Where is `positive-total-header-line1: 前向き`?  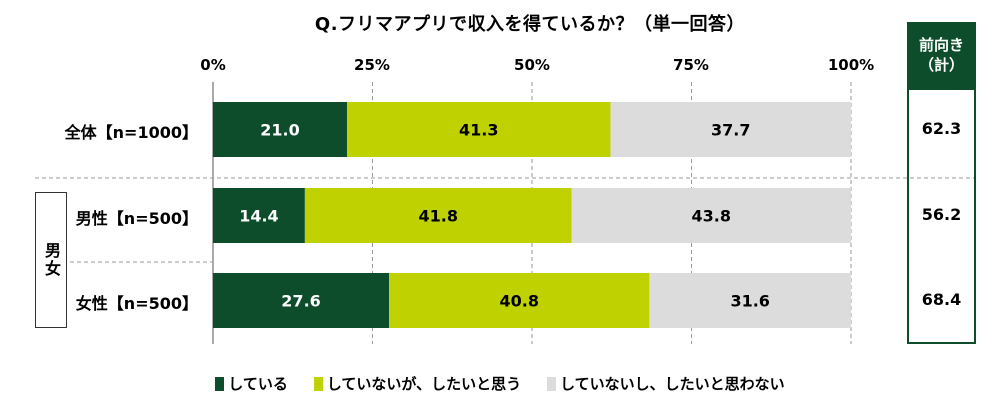 positive-total-header-line1: 前向き is located at coordinates (941, 44).